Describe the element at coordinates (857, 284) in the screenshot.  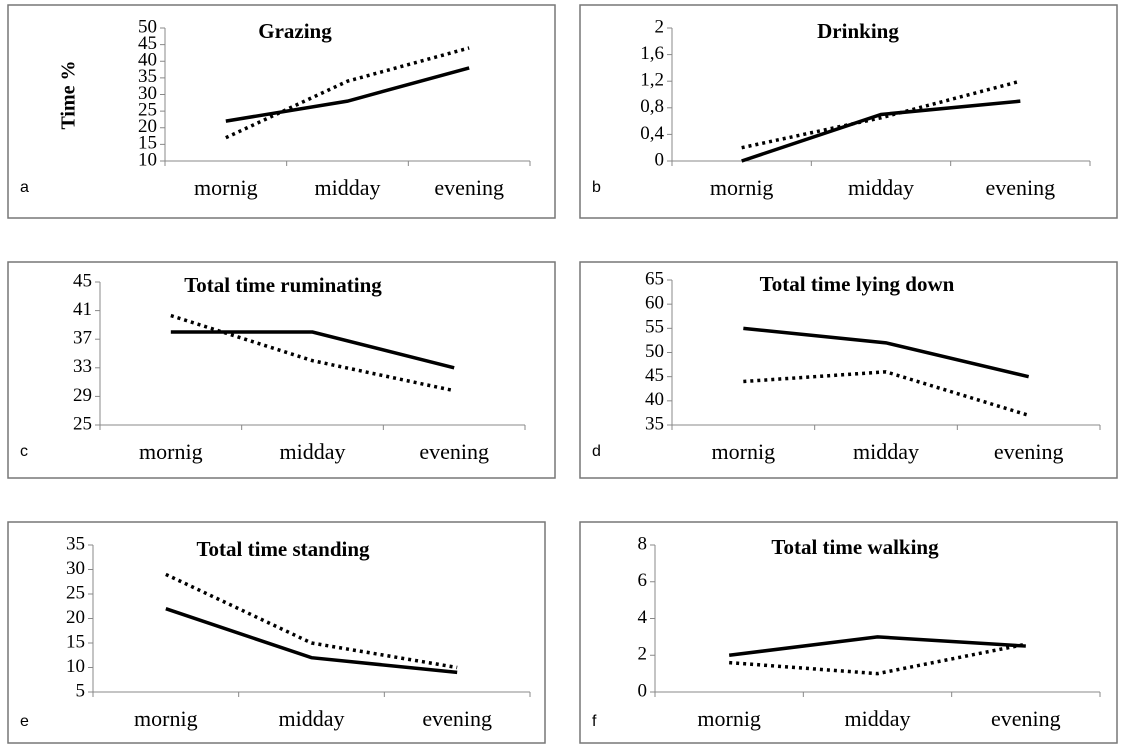
I see `chart-title: Total time lying down` at that location.